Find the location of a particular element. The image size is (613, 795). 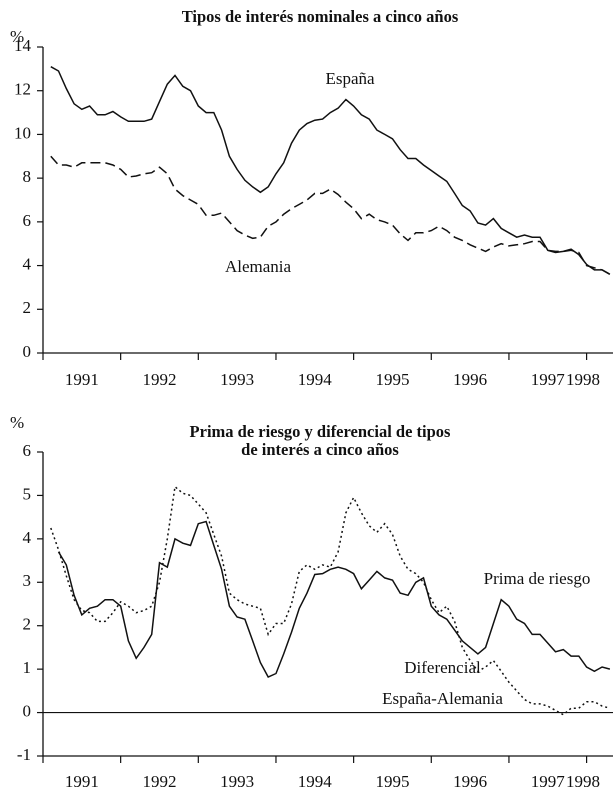

series-label: España is located at coordinates (350, 78).